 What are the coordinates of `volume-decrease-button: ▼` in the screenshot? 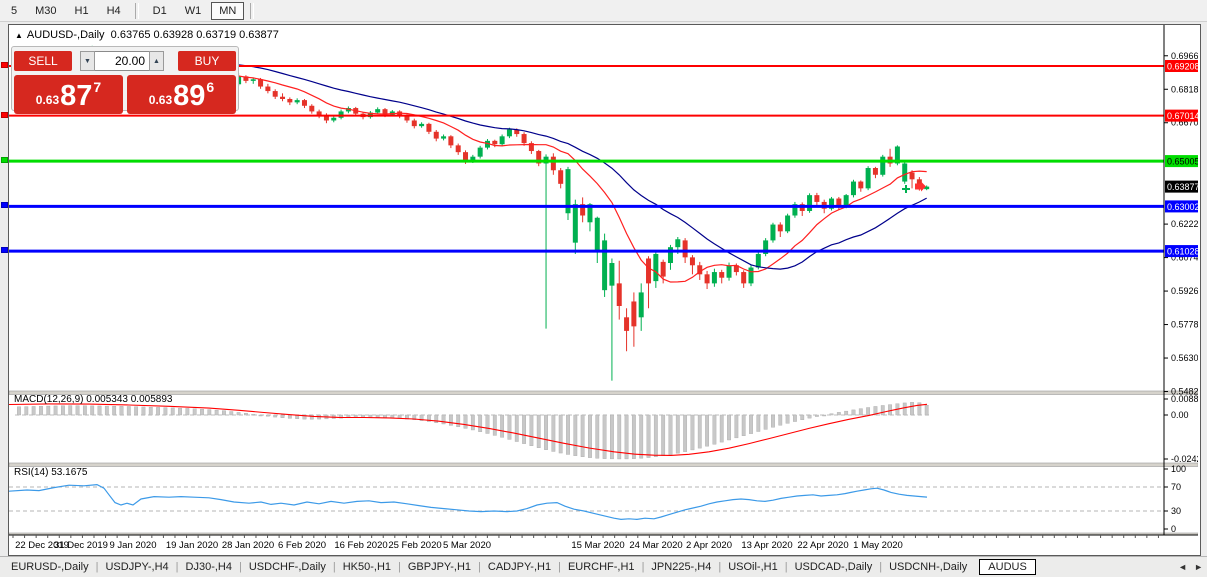 It's located at (87, 61).